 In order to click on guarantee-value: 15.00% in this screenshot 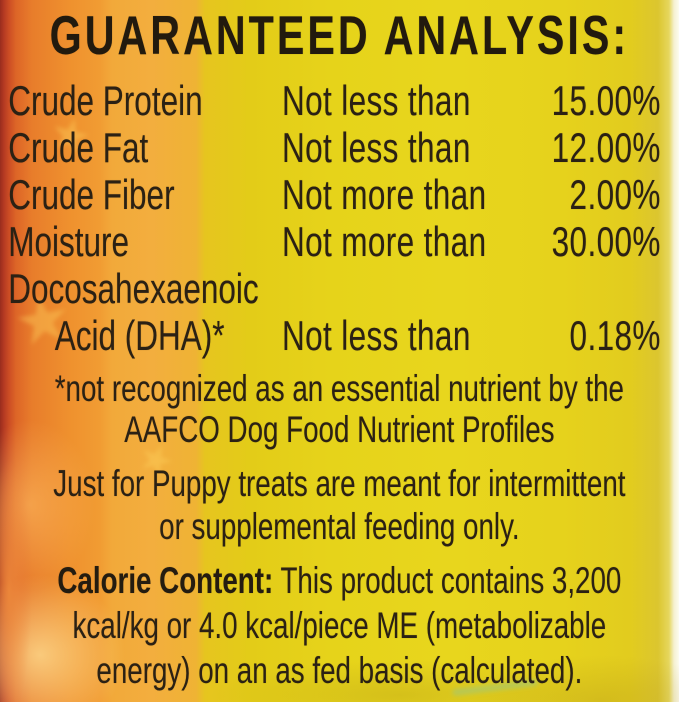, I will do `click(606, 100)`.